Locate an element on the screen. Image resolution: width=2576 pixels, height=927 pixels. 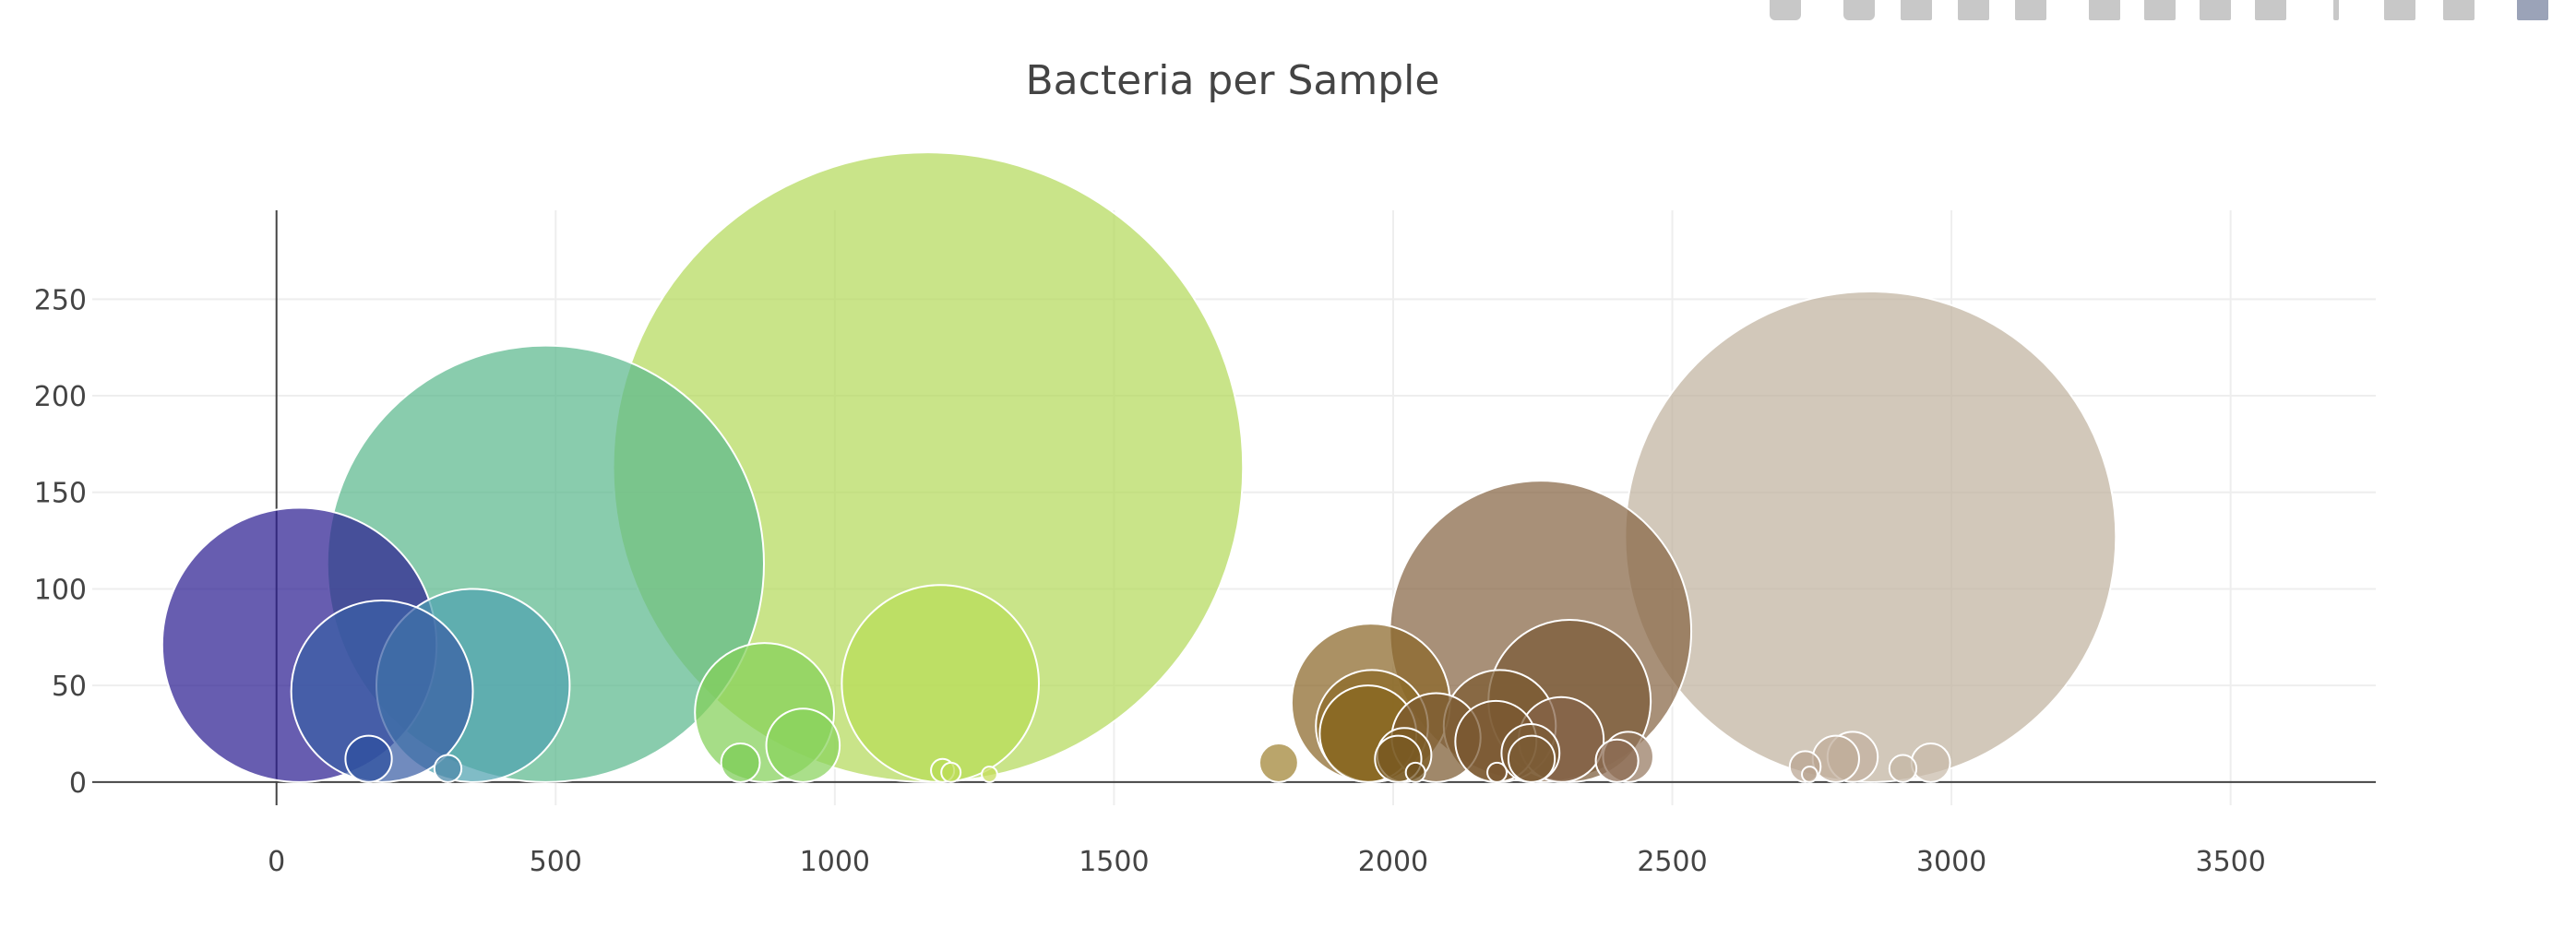
x-tick-label: 2000 is located at coordinates (1393, 862).